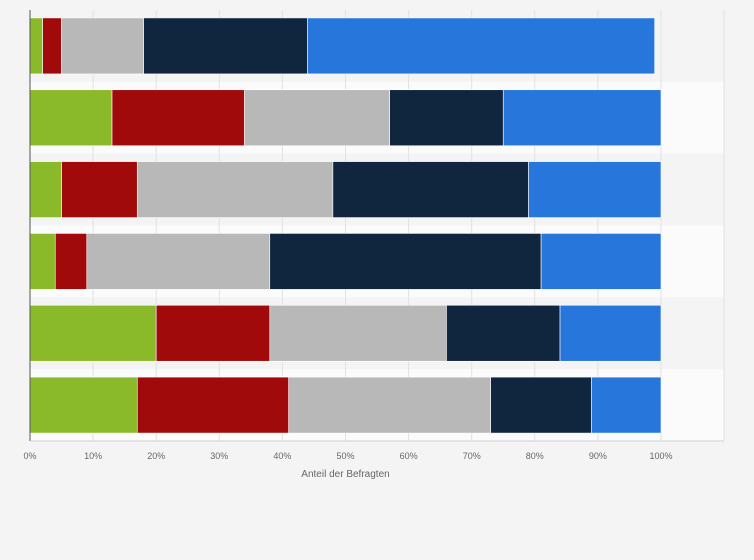  Describe the element at coordinates (472, 456) in the screenshot. I see `x-tick-label: 70%` at that location.